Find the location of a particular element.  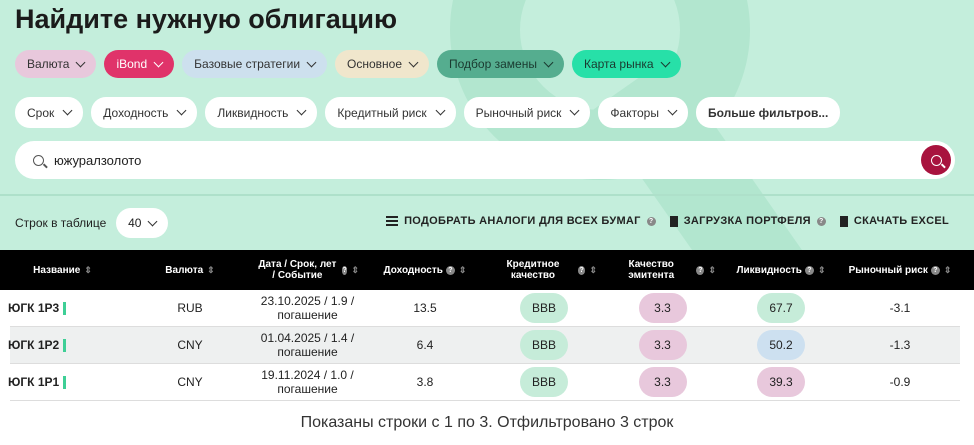

issuer-badge: 3.3 is located at coordinates (662, 382).